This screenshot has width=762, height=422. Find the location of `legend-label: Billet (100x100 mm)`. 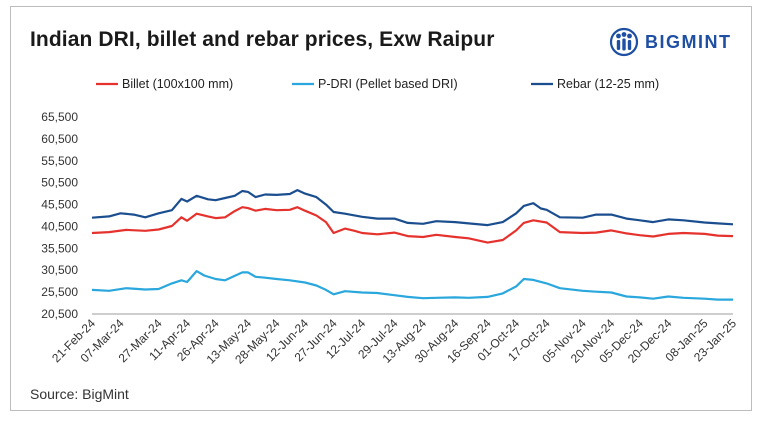

legend-label: Billet (100x100 mm) is located at coordinates (177, 84).